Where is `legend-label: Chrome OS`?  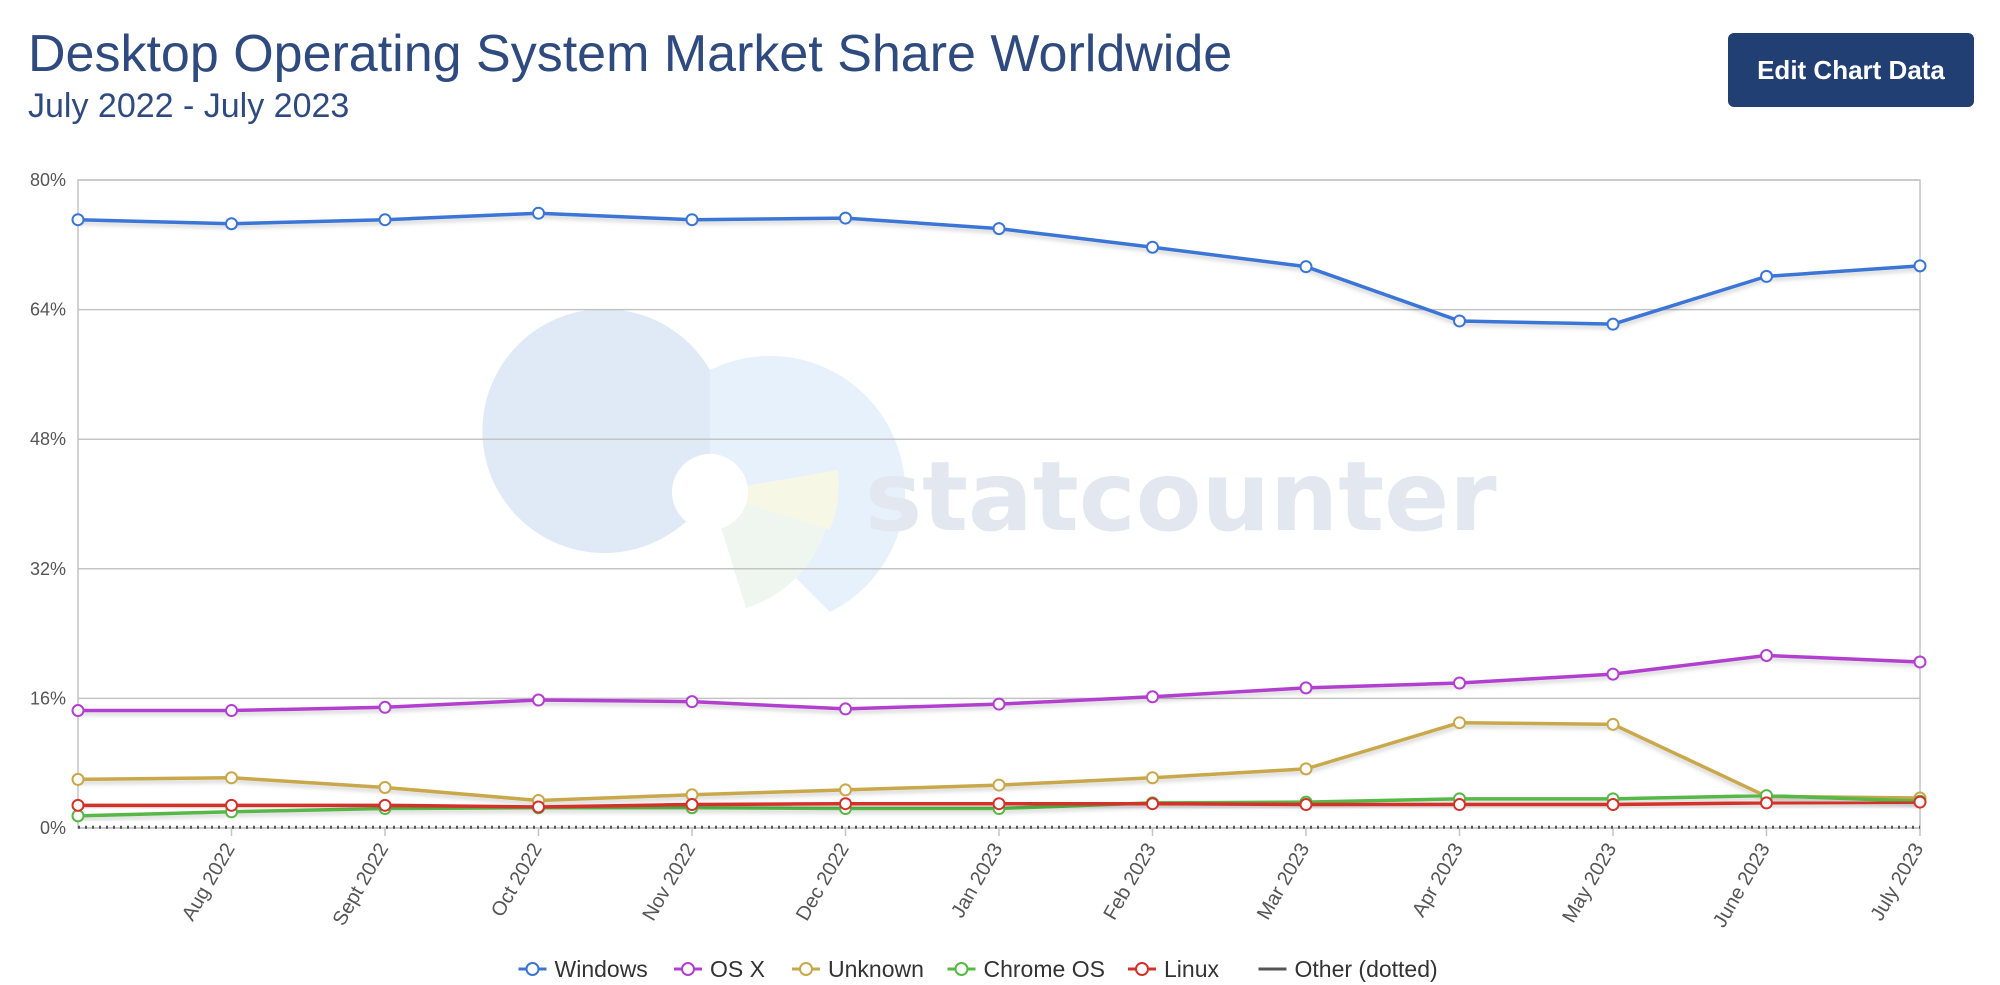
legend-label: Chrome OS is located at coordinates (1044, 969).